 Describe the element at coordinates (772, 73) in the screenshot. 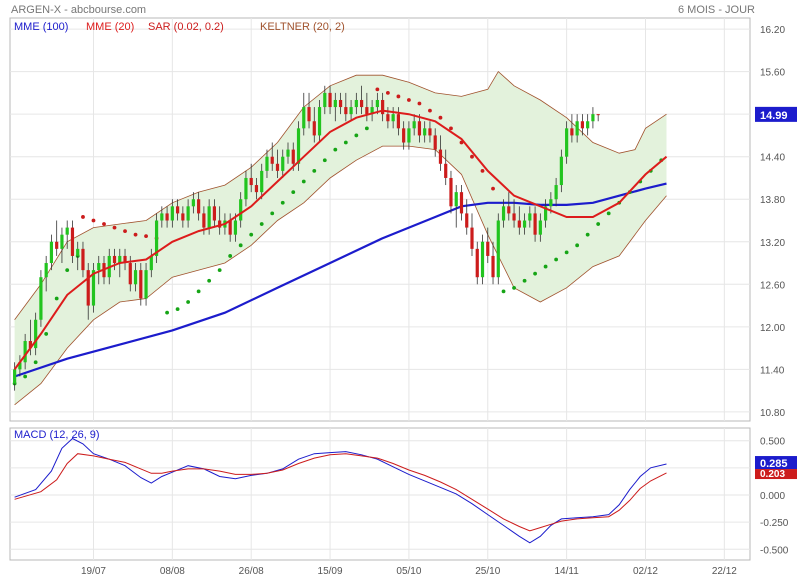

I see `price-y-tick-label: 15.60` at that location.